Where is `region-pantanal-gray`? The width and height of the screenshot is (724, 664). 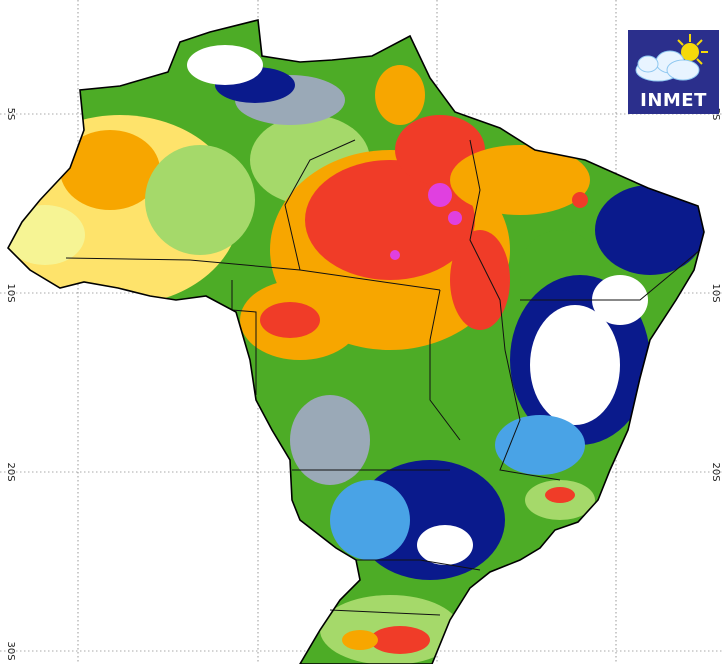 region-pantanal-gray is located at coordinates (330, 440).